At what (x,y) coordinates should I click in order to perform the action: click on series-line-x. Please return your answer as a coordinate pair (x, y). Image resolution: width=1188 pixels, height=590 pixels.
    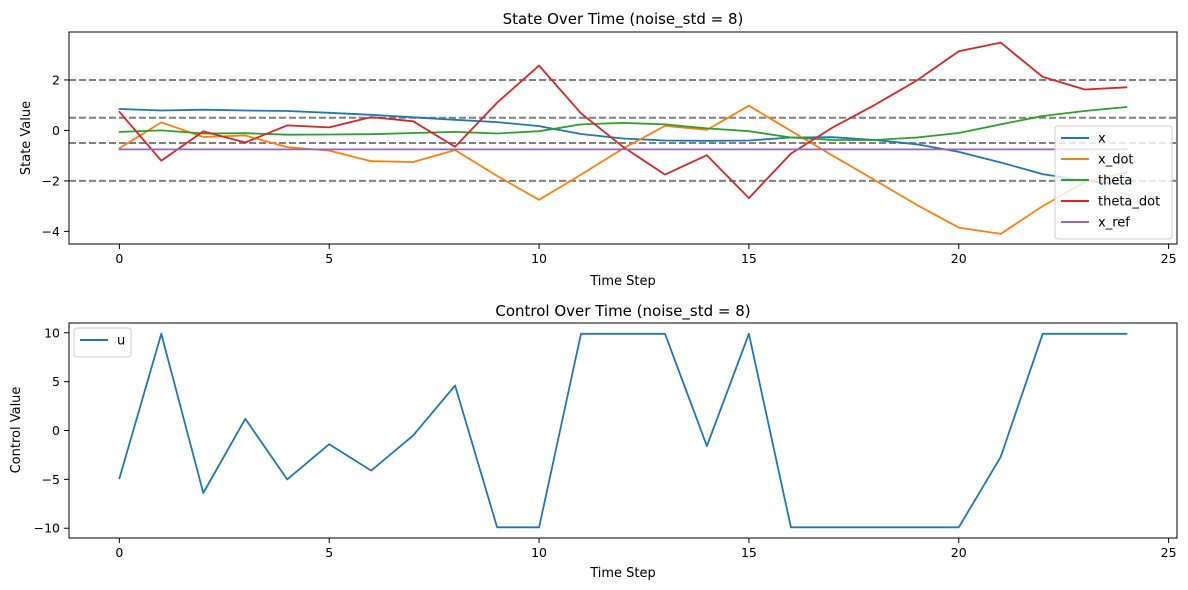
    Looking at the image, I should click on (623, 147).